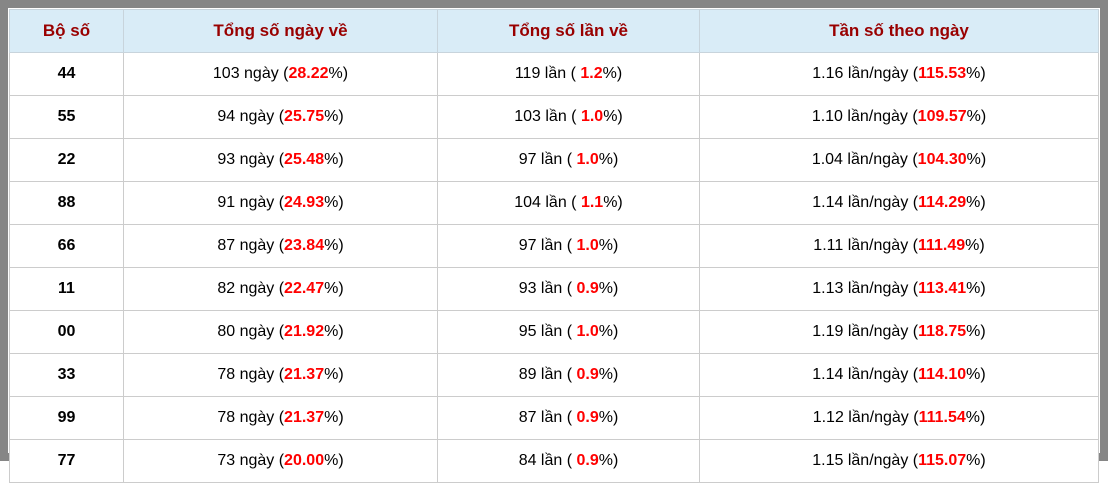  I want to click on times-percent: 1.2, so click(591, 73).